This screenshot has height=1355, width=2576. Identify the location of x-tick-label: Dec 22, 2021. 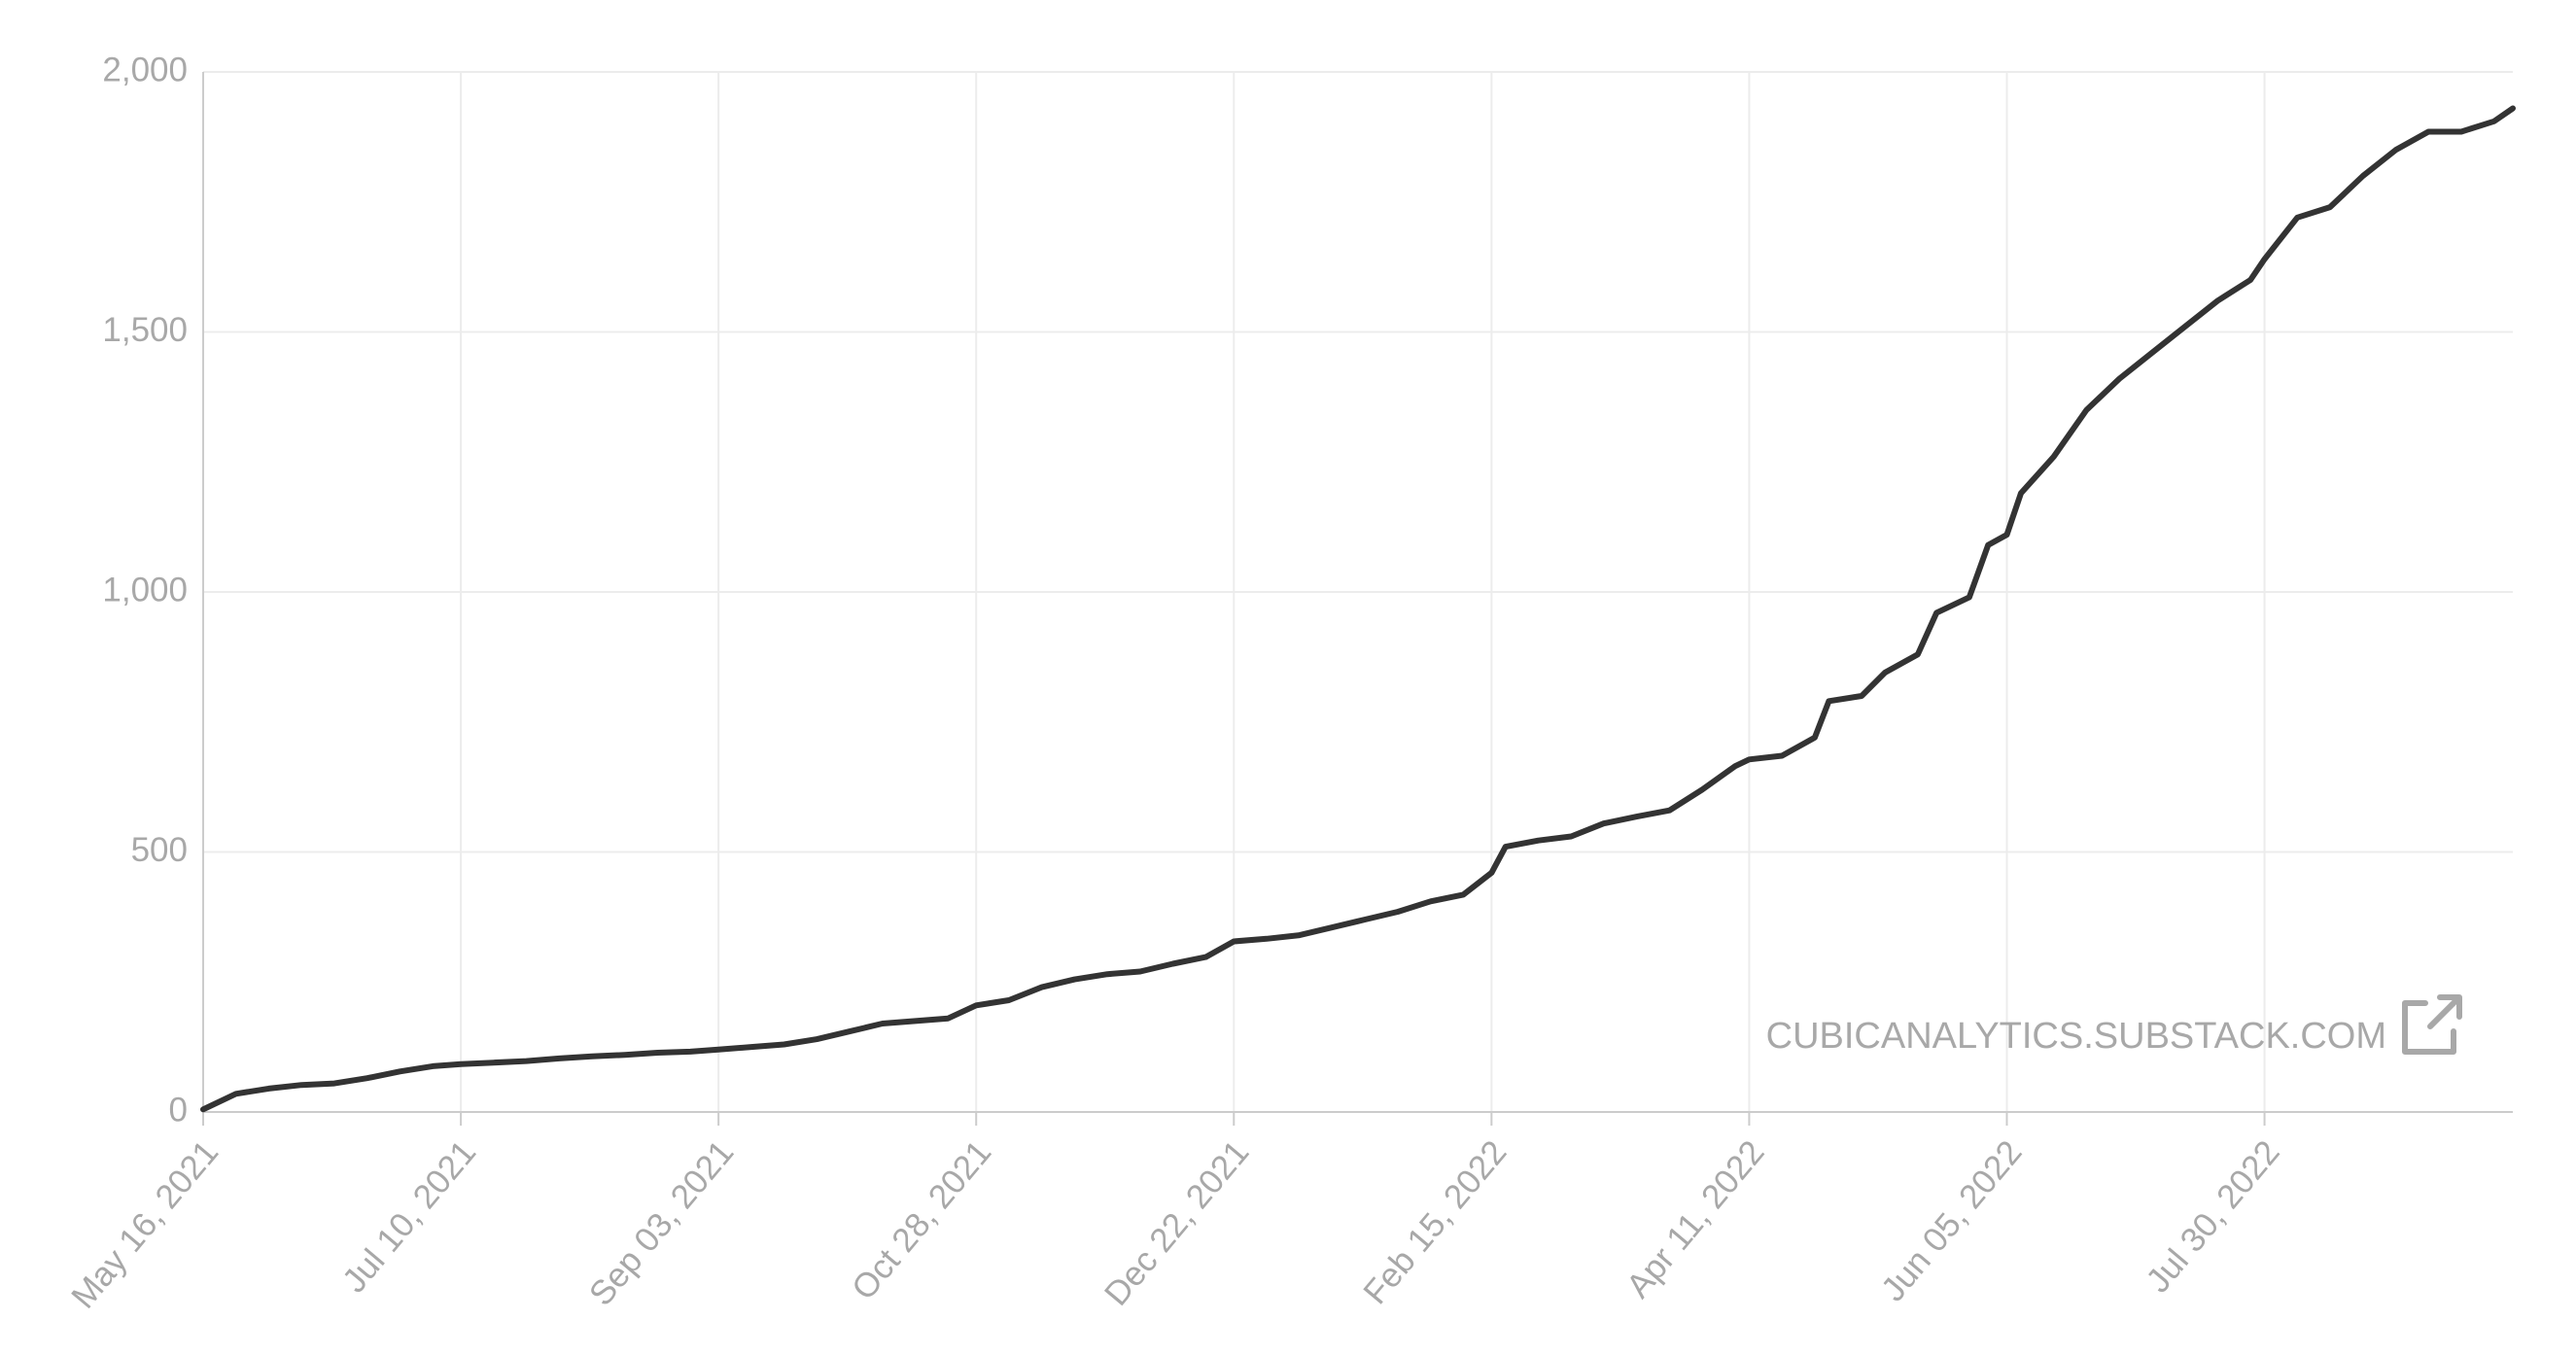
(1177, 1223).